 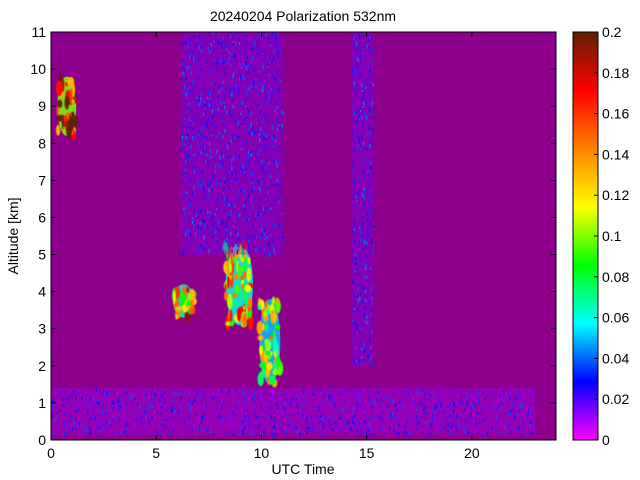 What do you see at coordinates (42, 255) in the screenshot?
I see `y-tick-label: 5` at bounding box center [42, 255].